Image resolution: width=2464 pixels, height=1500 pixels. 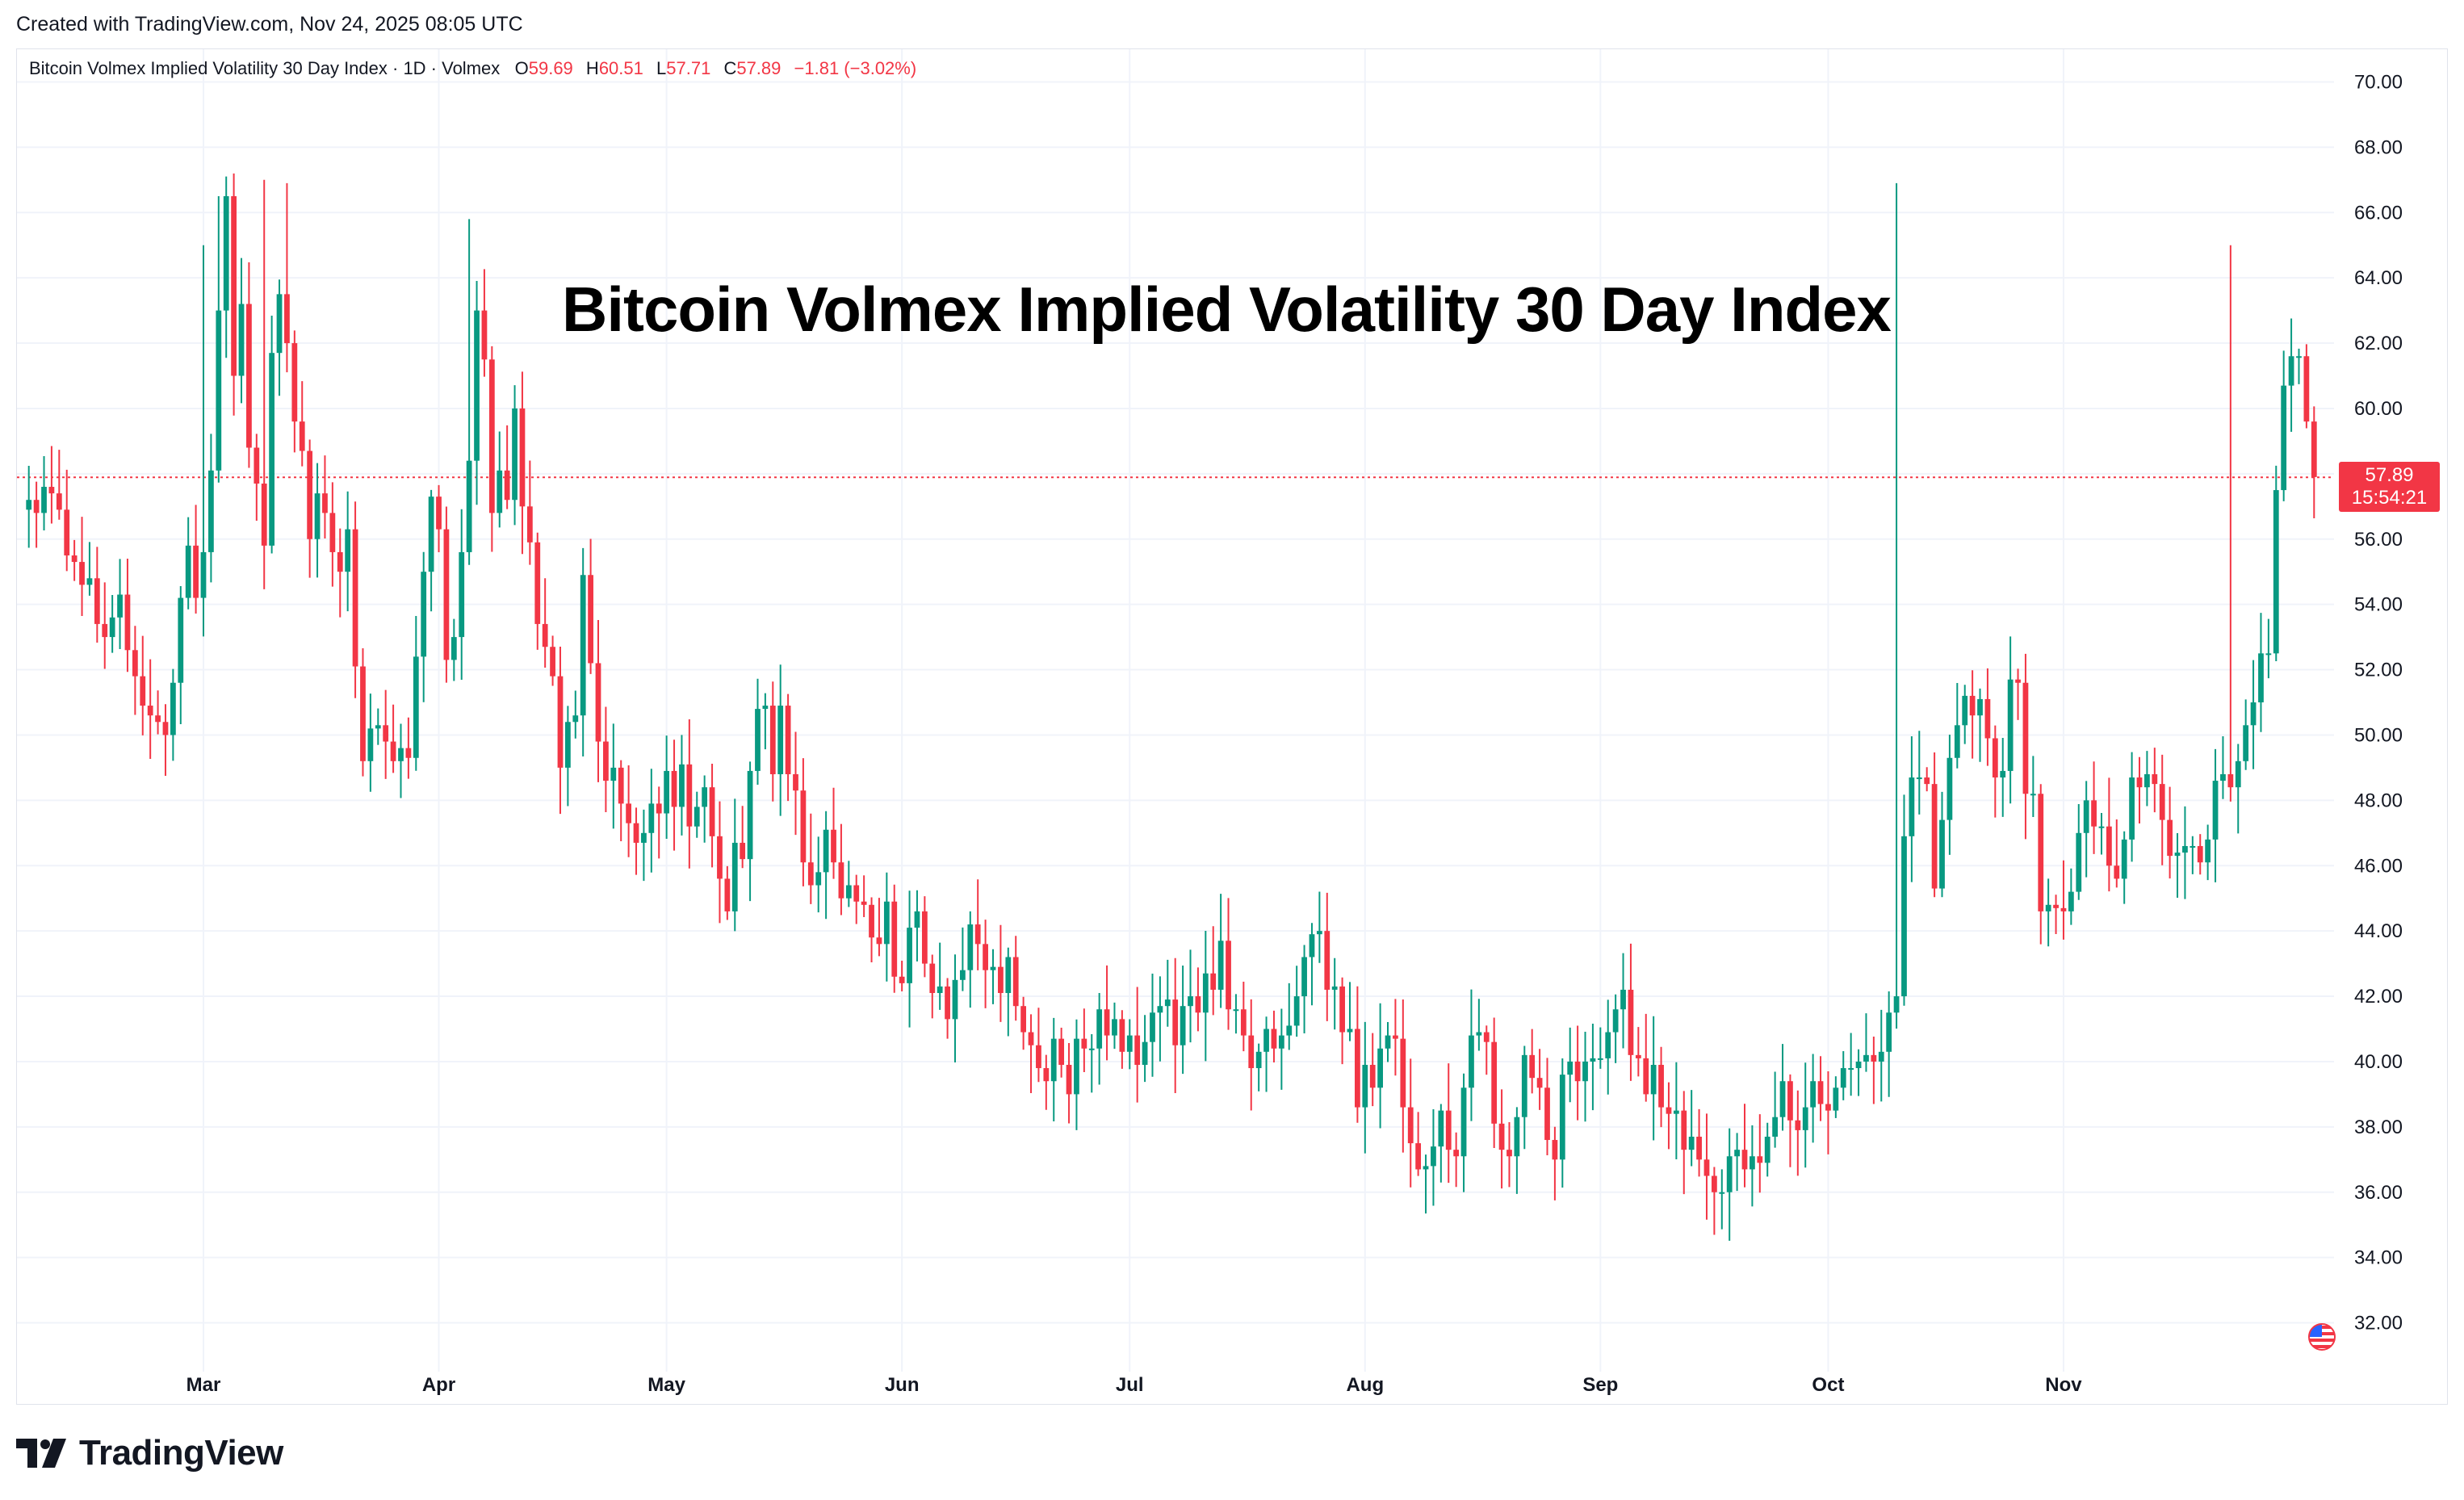 I want to click on tradingview-logo: TradingView, so click(x=149, y=1453).